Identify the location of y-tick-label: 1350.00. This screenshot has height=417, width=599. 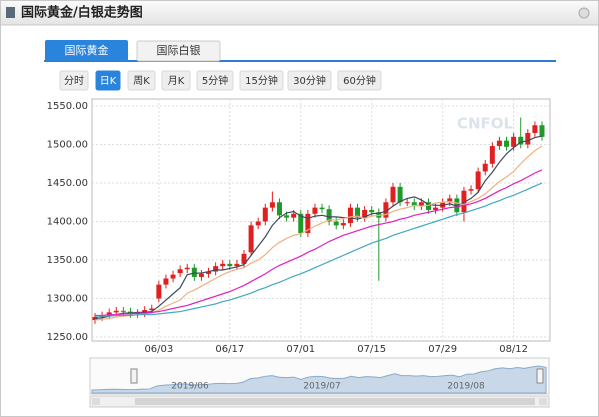
(67, 260).